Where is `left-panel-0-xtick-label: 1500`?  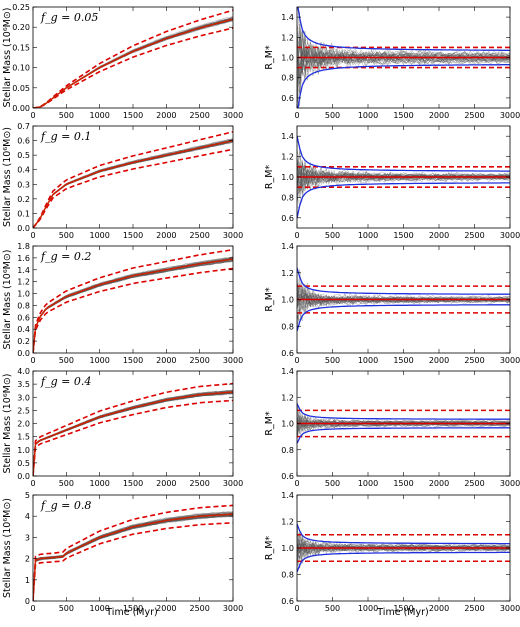
left-panel-0-xtick-label: 1500 is located at coordinates (133, 115).